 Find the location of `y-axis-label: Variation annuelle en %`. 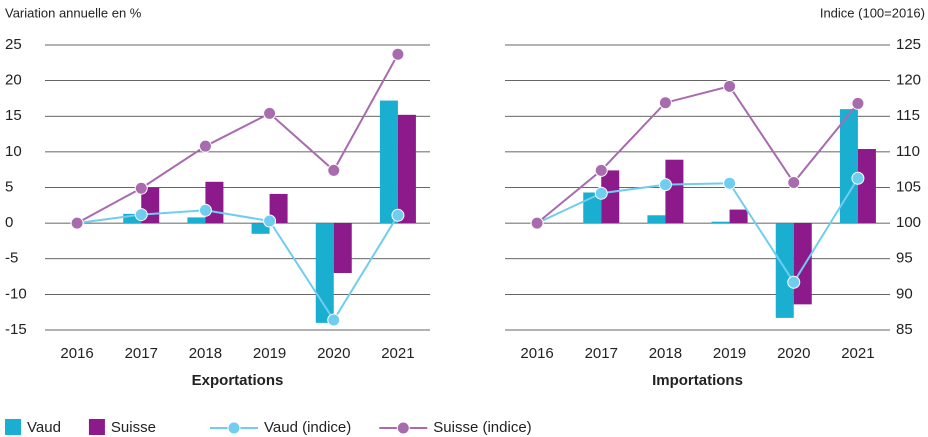

y-axis-label: Variation annuelle en % is located at coordinates (73, 12).